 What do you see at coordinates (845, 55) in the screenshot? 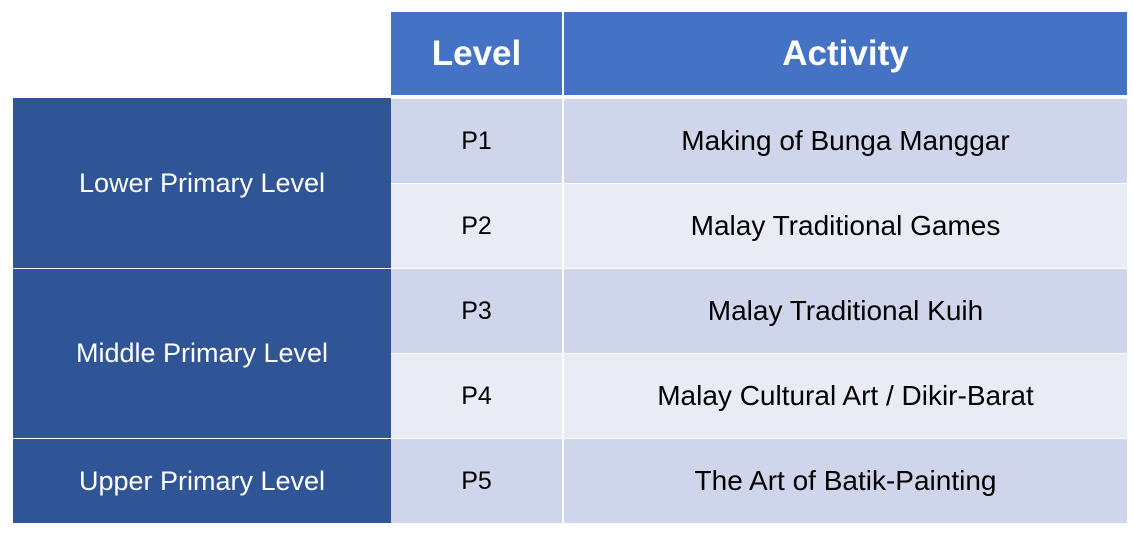
I see `header-activity: Activity` at bounding box center [845, 55].